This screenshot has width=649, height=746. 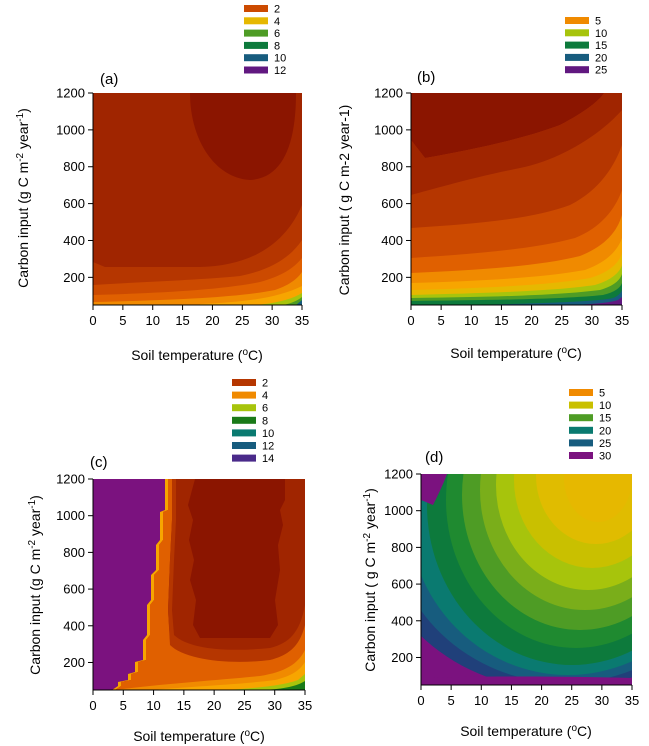 I want to click on legend-label-b-2: 15, so click(x=601, y=46).